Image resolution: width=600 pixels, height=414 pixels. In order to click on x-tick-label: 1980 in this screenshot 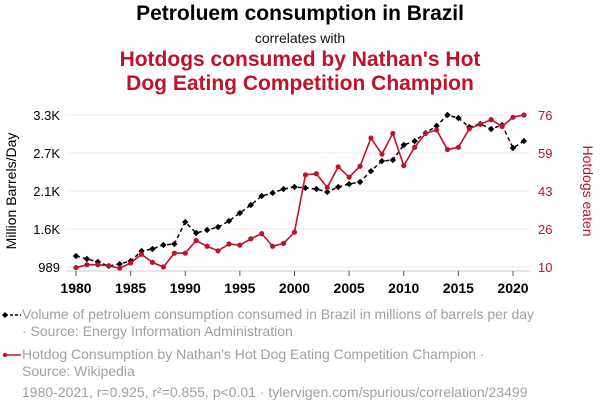, I will do `click(75, 288)`.